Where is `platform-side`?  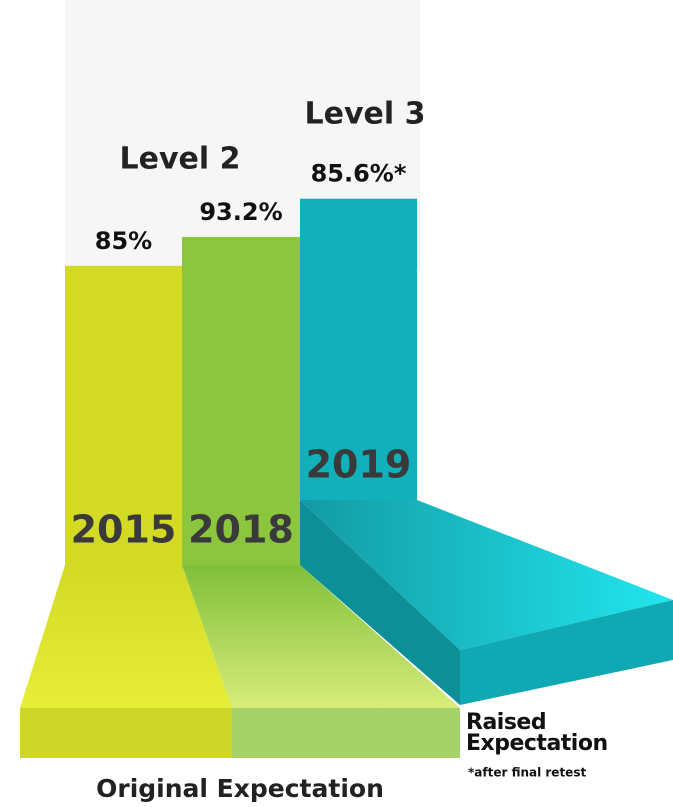
platform-side is located at coordinates (380, 602).